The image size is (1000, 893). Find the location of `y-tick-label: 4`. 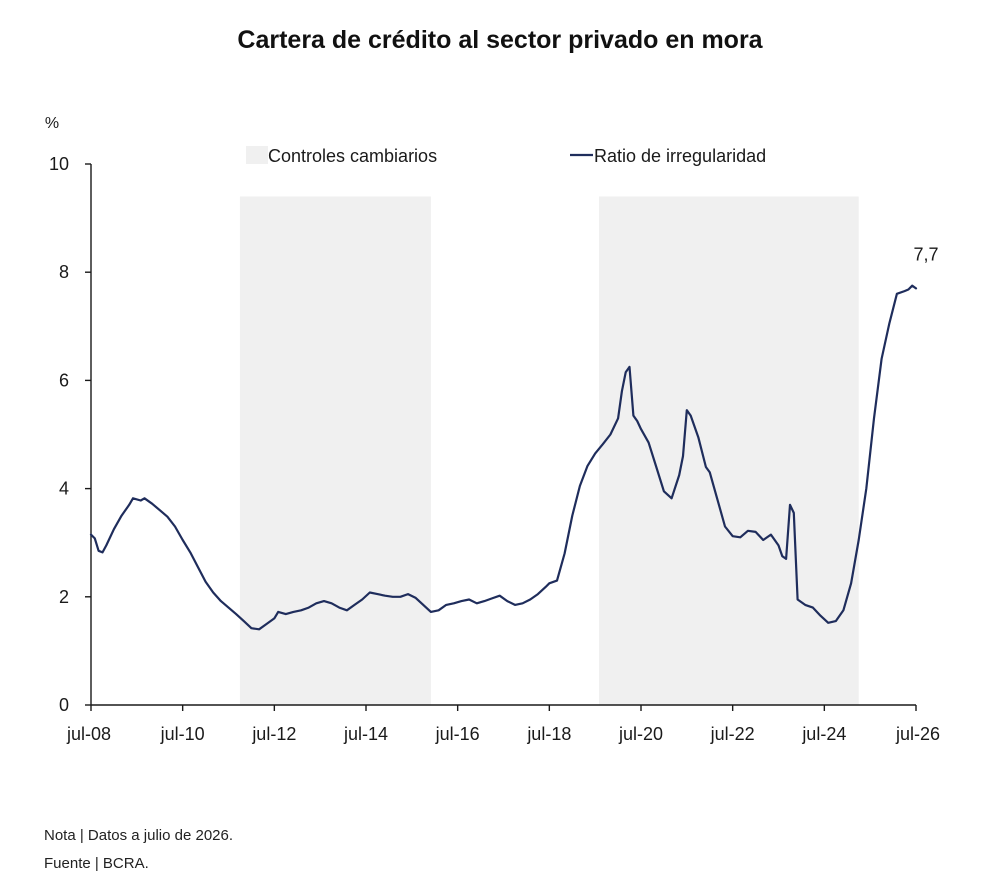

y-tick-label: 4 is located at coordinates (64, 489).